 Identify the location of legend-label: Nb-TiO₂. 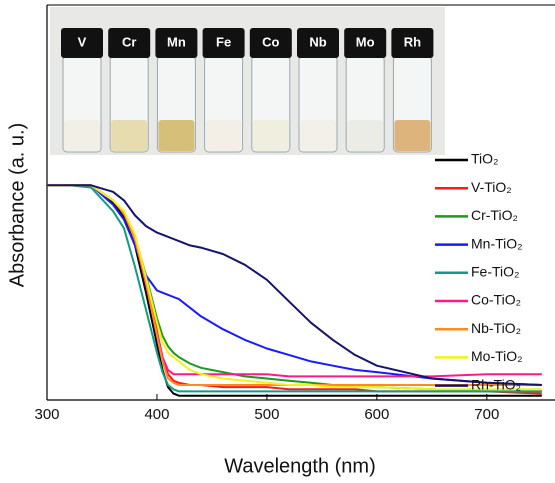
(496, 328).